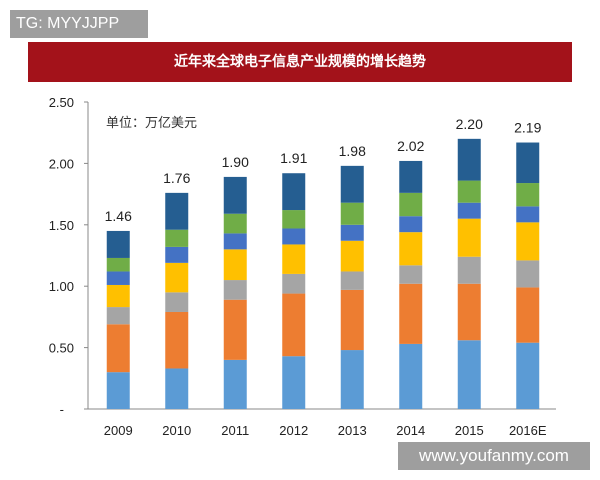 The image size is (600, 480). I want to click on unit-label: 单位：万亿美元, so click(152, 123).